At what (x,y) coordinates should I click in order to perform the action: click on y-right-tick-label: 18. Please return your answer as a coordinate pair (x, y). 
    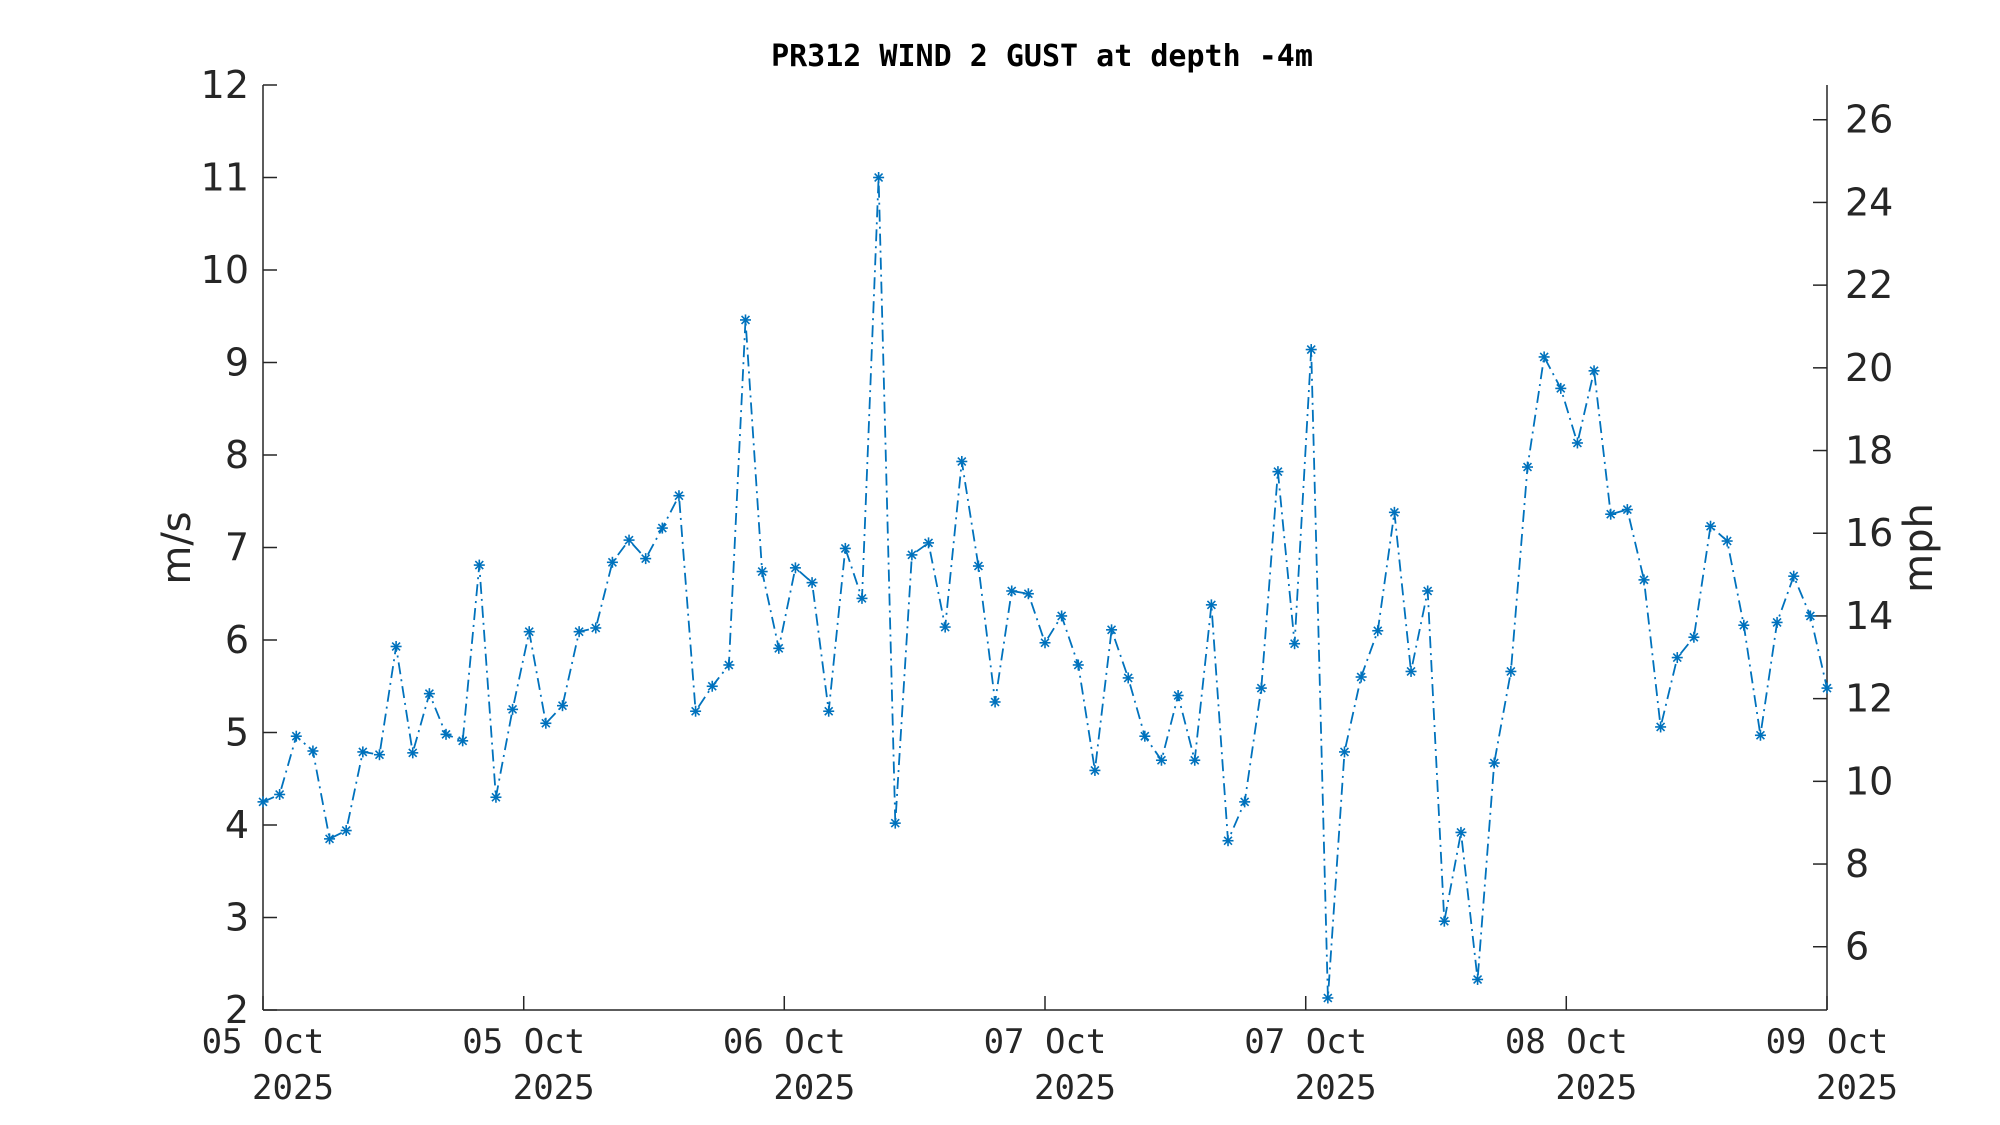
    Looking at the image, I should click on (1869, 451).